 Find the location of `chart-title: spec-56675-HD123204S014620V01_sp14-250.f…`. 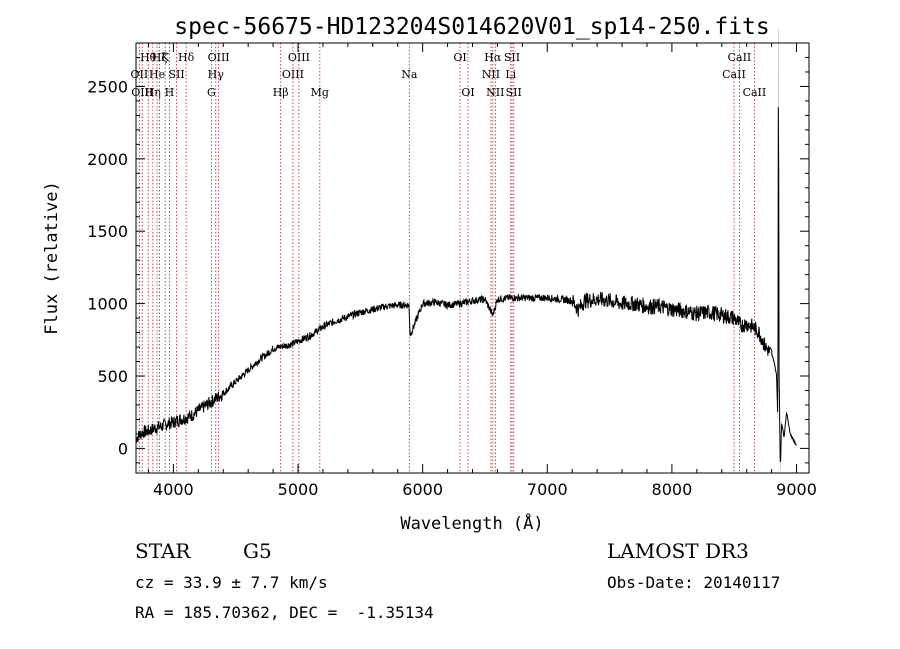

chart-title: spec-56675-HD123204S014620V01_sp14-250.f… is located at coordinates (471, 27).